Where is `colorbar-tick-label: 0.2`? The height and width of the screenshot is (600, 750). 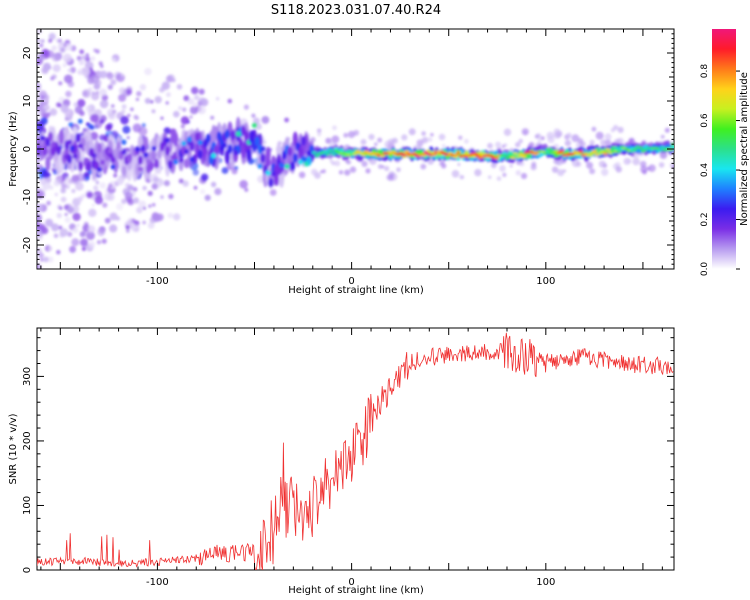 colorbar-tick-label: 0.2 is located at coordinates (705, 219).